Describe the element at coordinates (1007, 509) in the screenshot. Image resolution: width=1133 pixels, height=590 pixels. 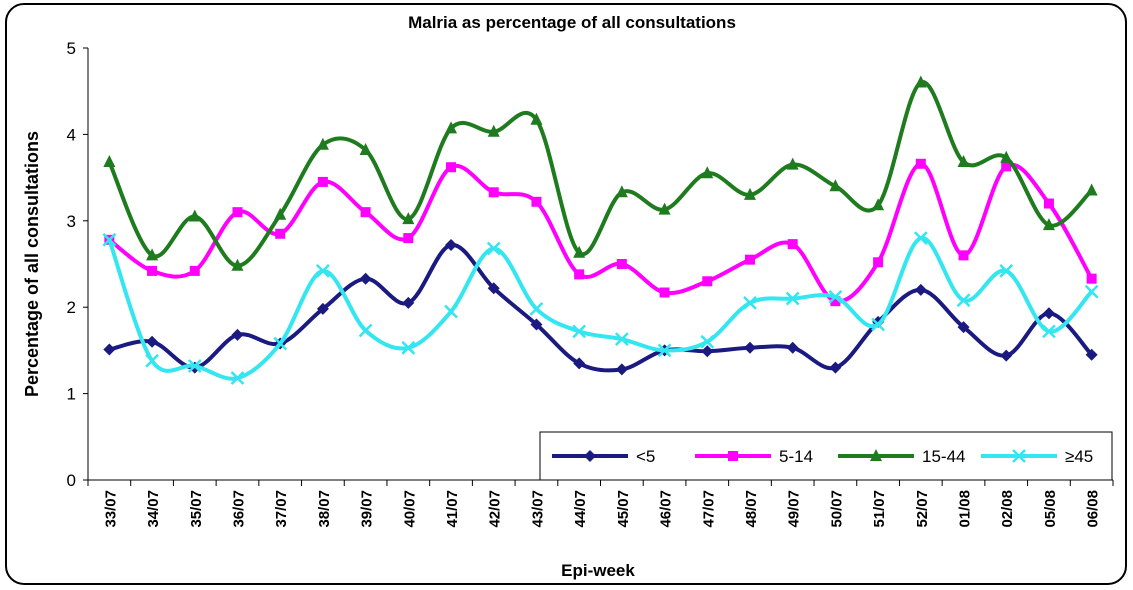
I see `x-tick-label: 02/08` at that location.